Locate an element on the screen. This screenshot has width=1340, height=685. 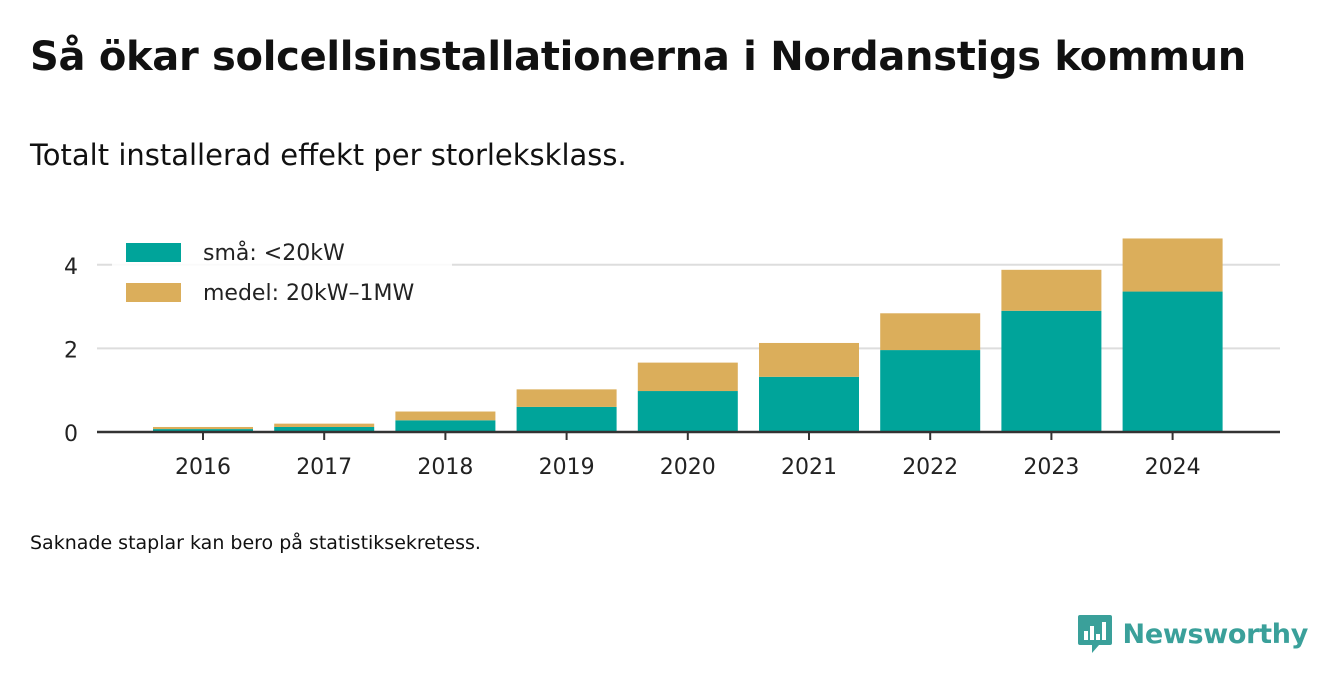
x-tick-label: 2021 is located at coordinates (809, 467).